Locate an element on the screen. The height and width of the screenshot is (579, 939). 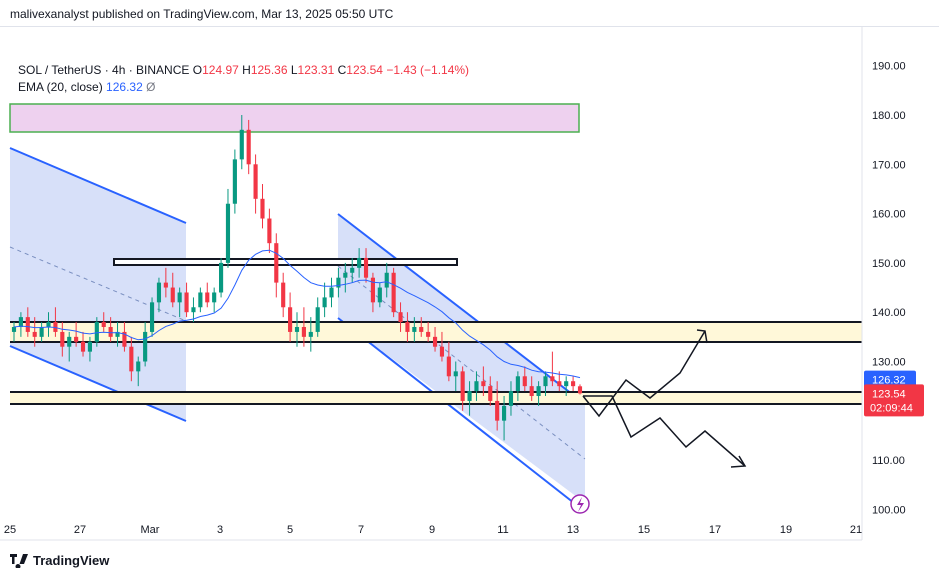
tradingview-footer: TradingView is located at coordinates (59, 560).